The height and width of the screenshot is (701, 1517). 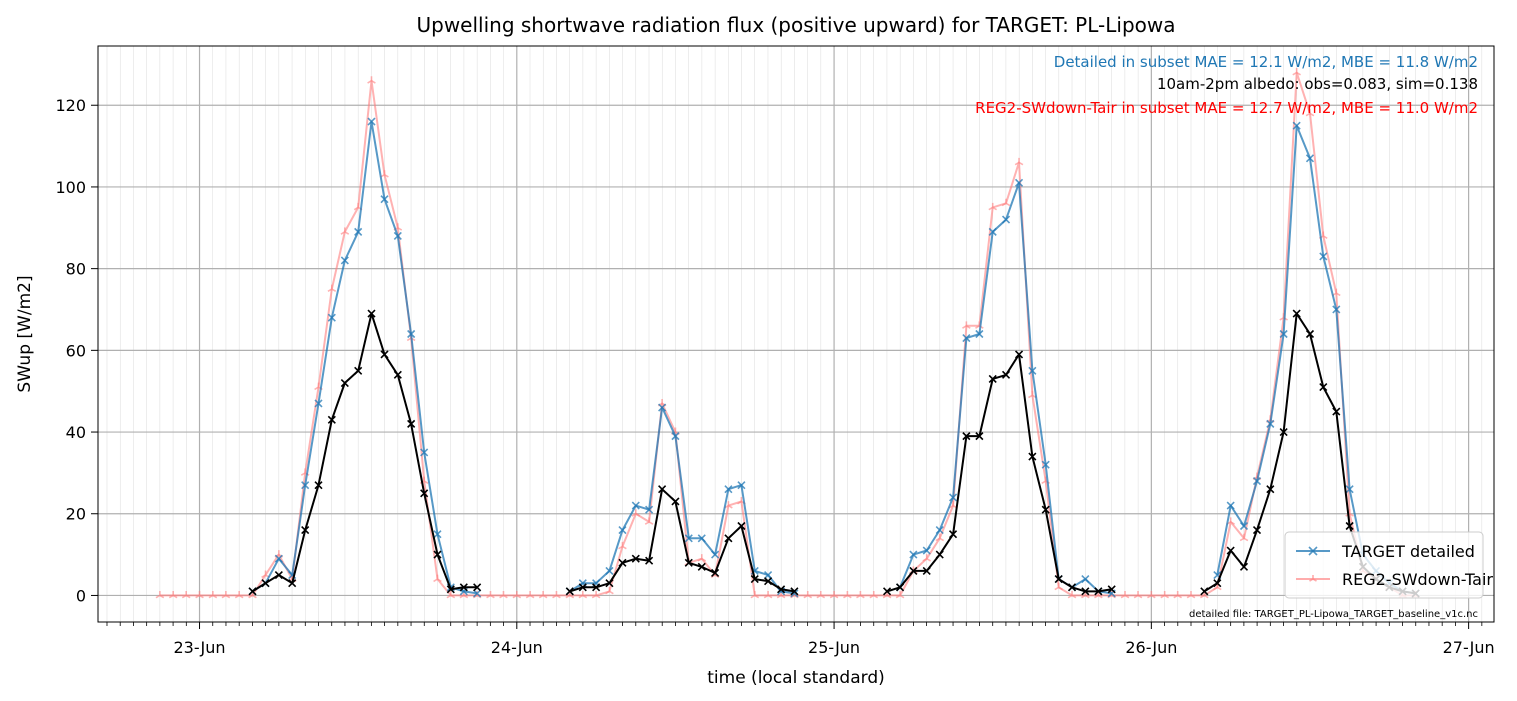 I want to click on x-tick-label: 27-Jun, so click(x=1469, y=647).